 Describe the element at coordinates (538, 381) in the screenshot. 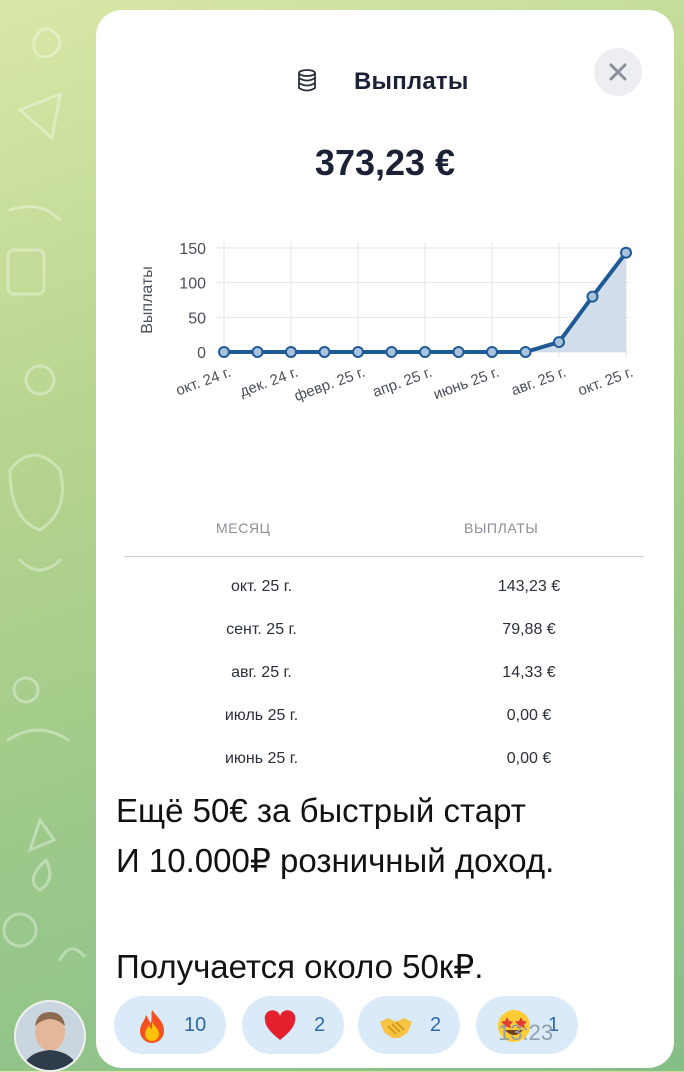

I see `x-tick-label: авг. 25 г.` at that location.